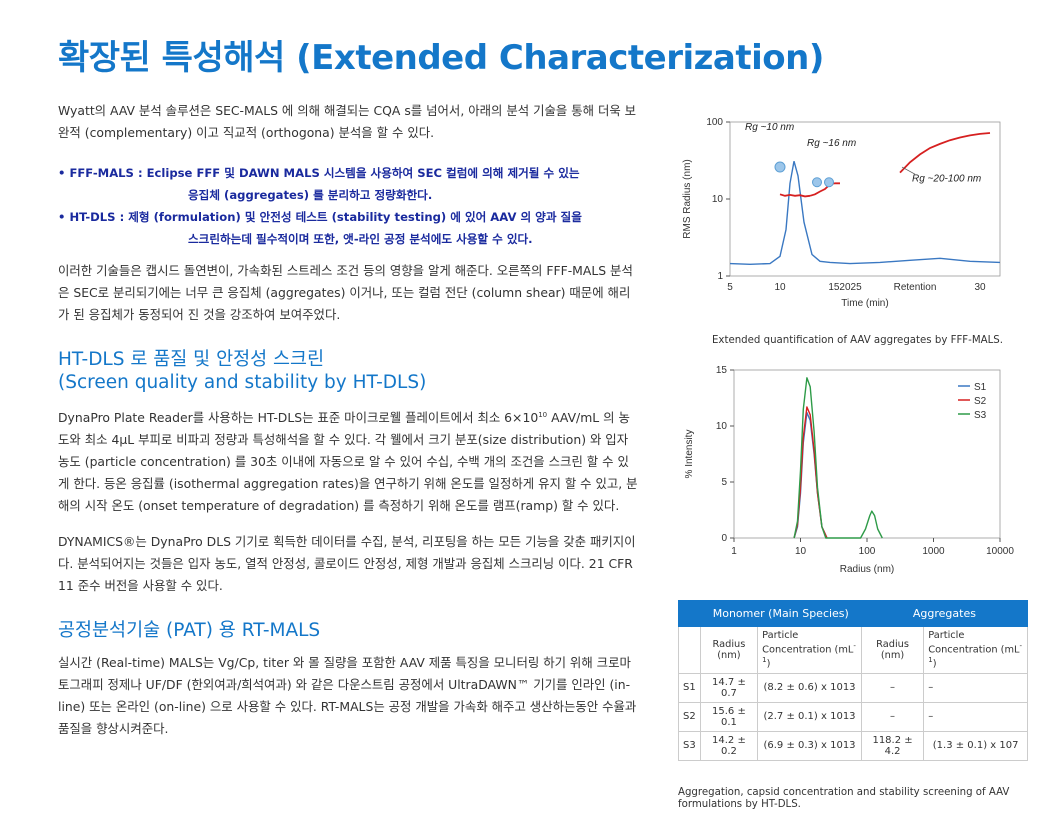 Image resolution: width=1056 pixels, height=816 pixels. I want to click on heading-line: HT-DLS 로 품질 및 안정성 스크린, so click(191, 359).